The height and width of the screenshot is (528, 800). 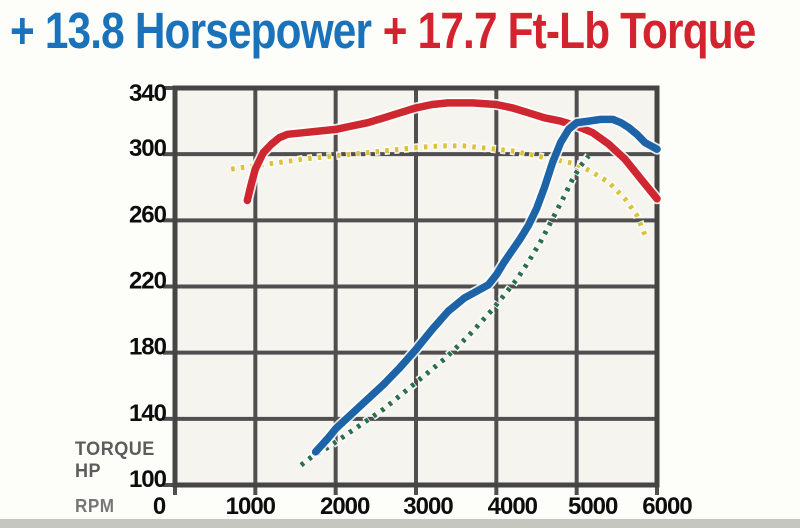 I want to click on y-tick-label: 220, so click(x=148, y=281).